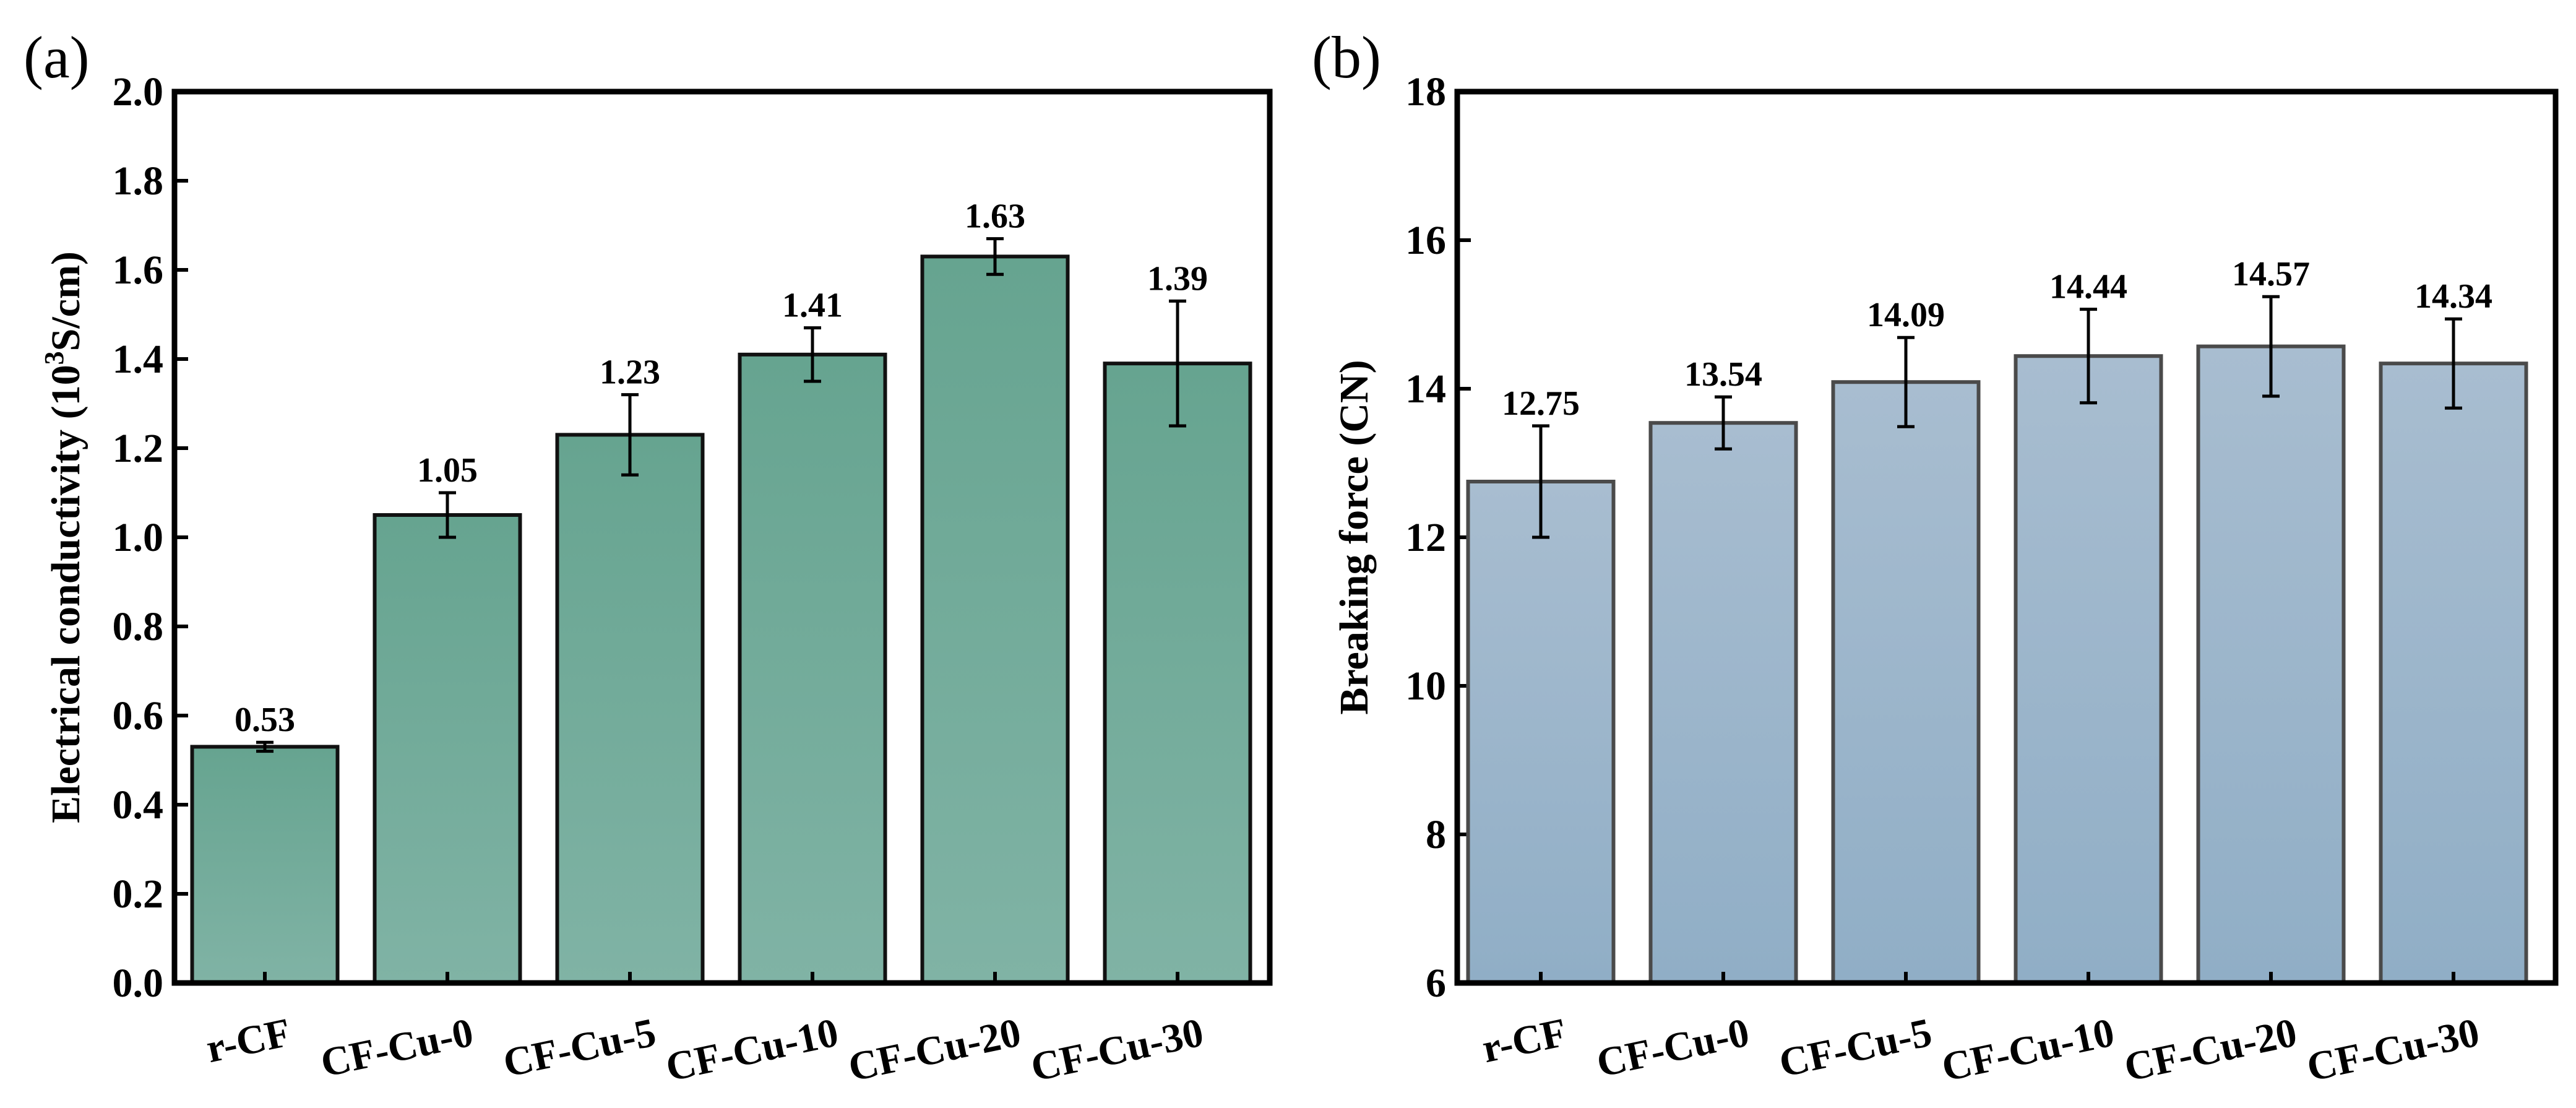  I want to click on y-tick-label: 14, so click(1425, 389).